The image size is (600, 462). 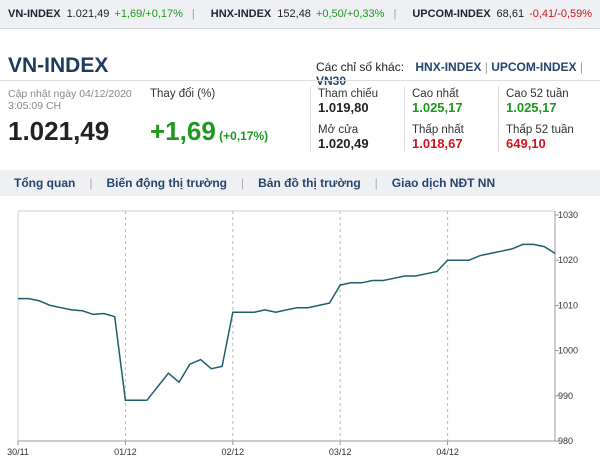 What do you see at coordinates (568, 215) in the screenshot?
I see `y-tick-label: 1030` at bounding box center [568, 215].